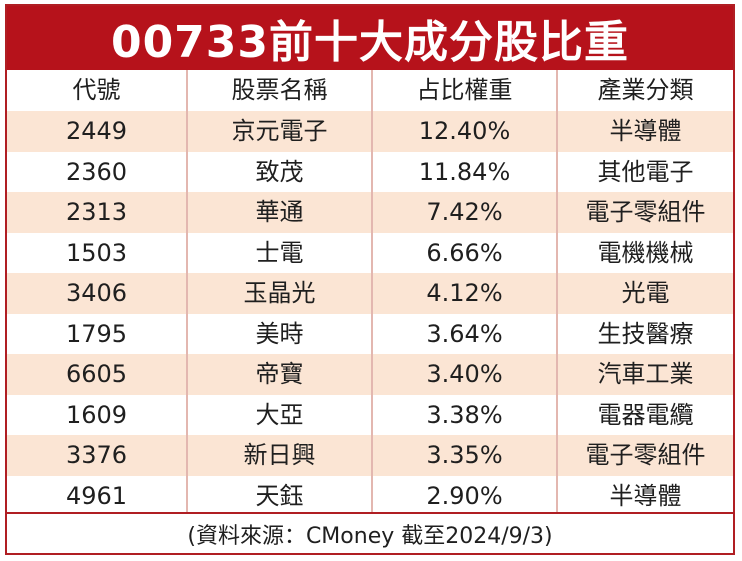  I want to click on column-header-name: 股票名稱, so click(279, 90).